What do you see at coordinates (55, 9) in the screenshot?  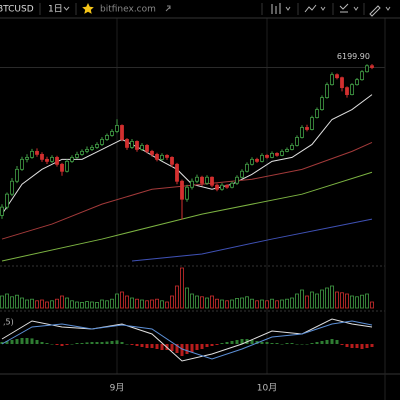 I see `interval: 1日` at bounding box center [55, 9].